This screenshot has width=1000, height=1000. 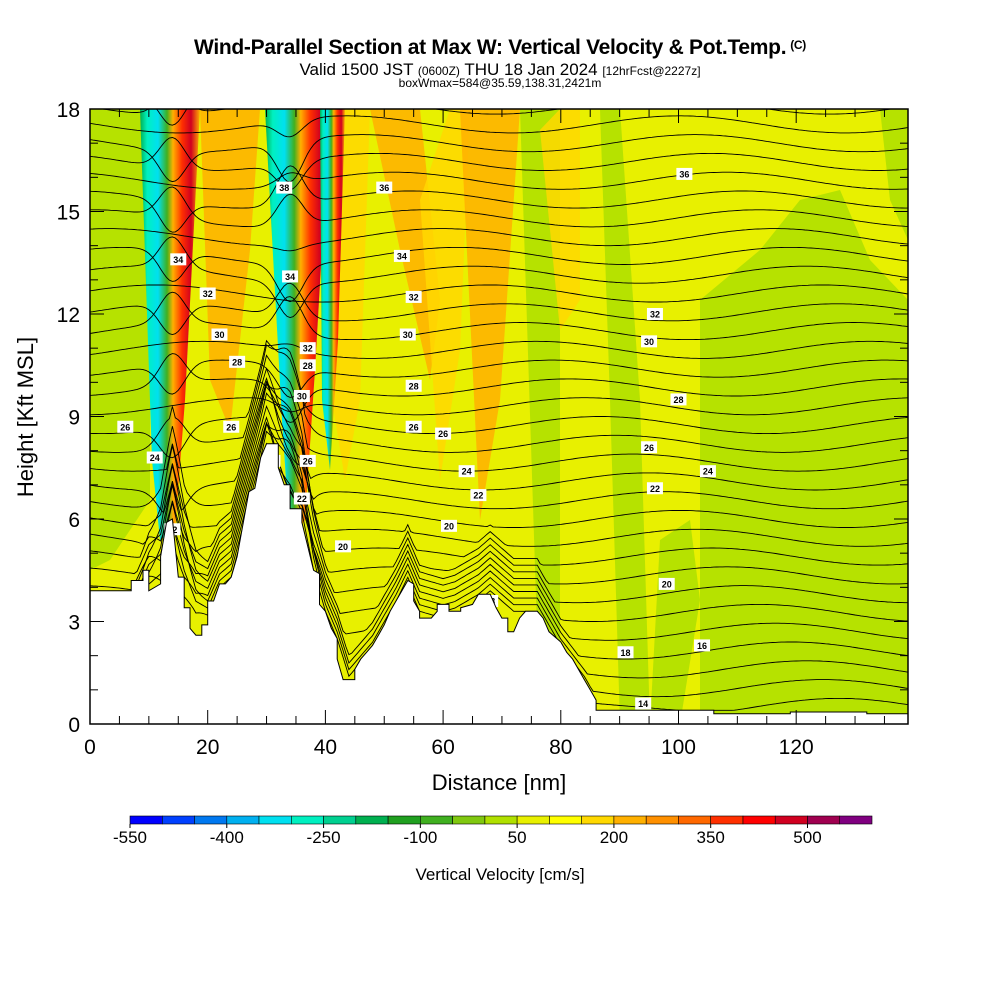 I want to click on y-tick-label: 18, so click(x=68, y=110).